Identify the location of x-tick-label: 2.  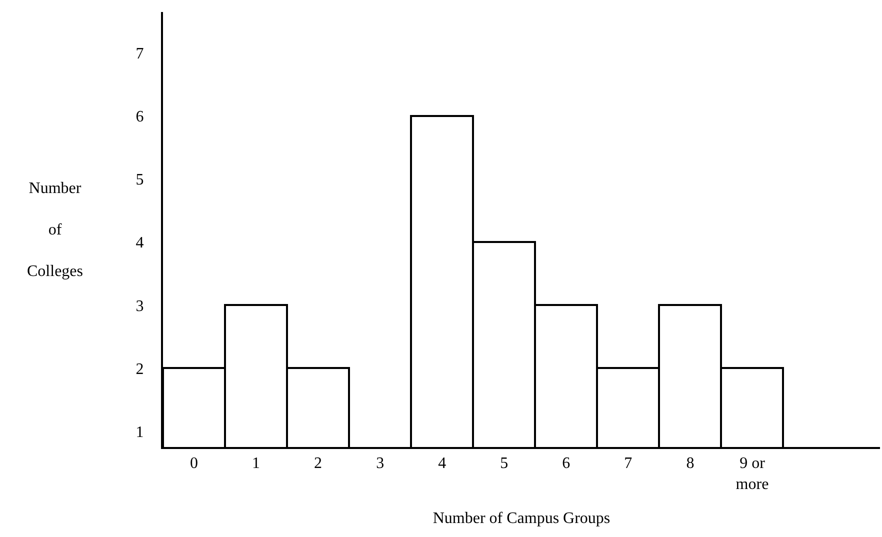
(318, 463).